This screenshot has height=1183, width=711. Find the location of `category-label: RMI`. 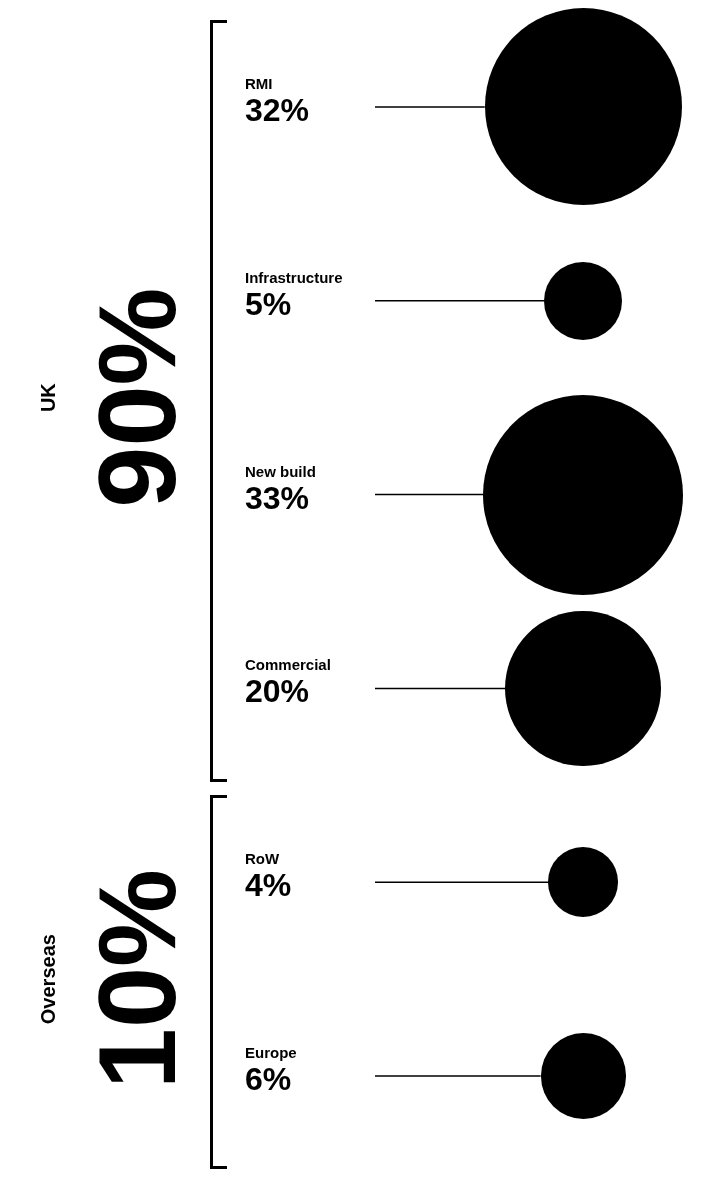

category-label: RMI is located at coordinates (259, 83).